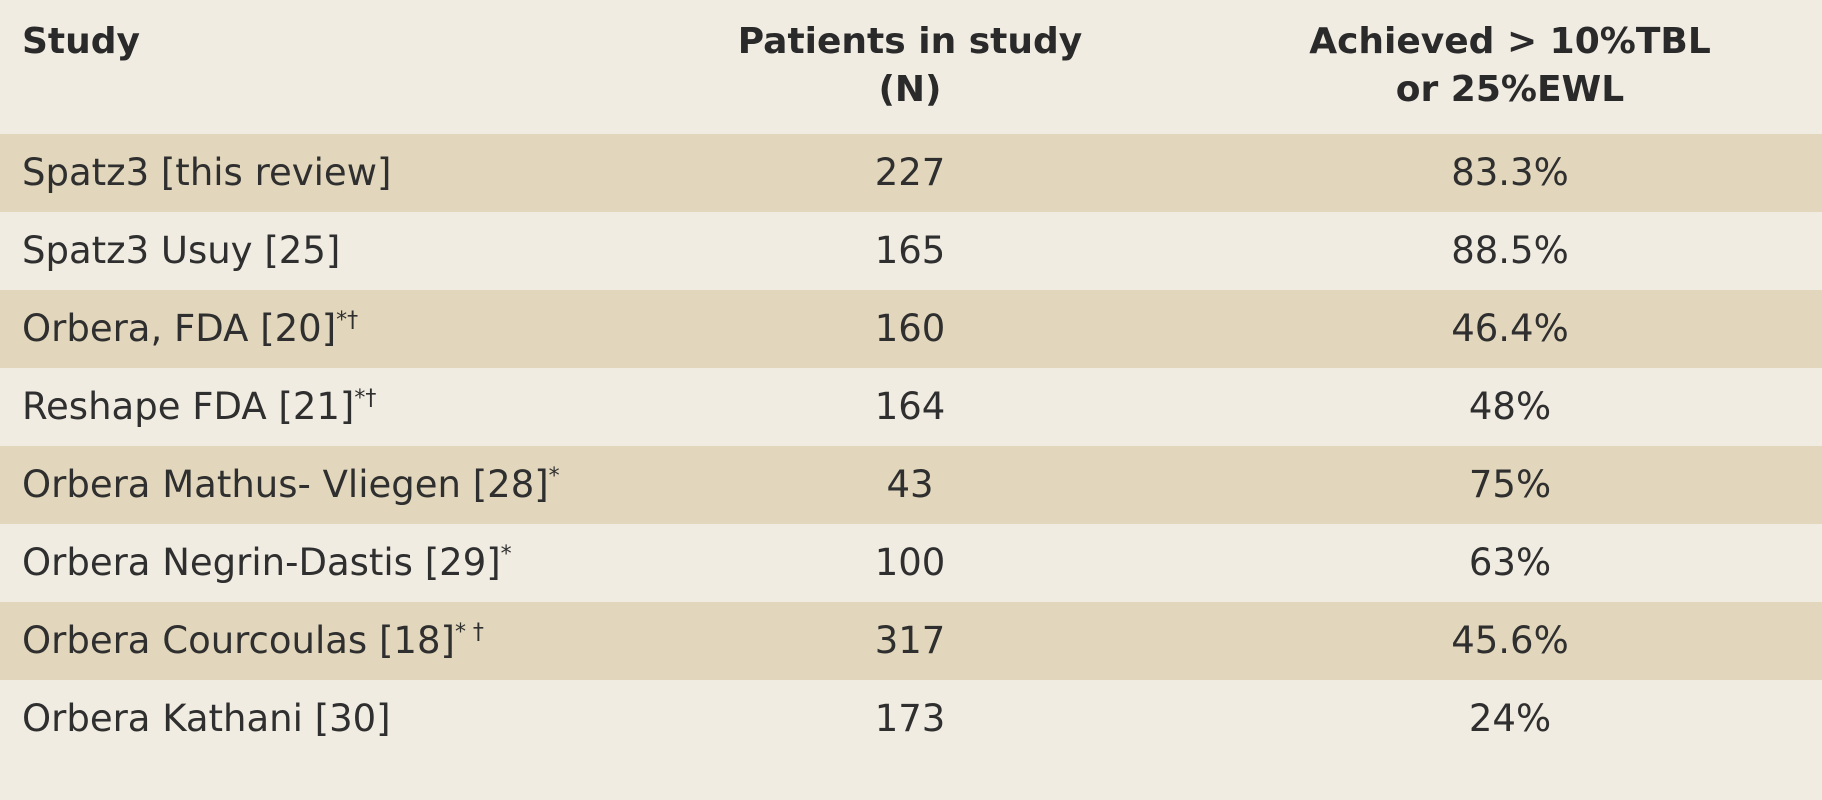 The height and width of the screenshot is (800, 1822). What do you see at coordinates (1510, 66) in the screenshot?
I see `header-achieved: Achieved > 10%TBL or 25%EWL` at bounding box center [1510, 66].